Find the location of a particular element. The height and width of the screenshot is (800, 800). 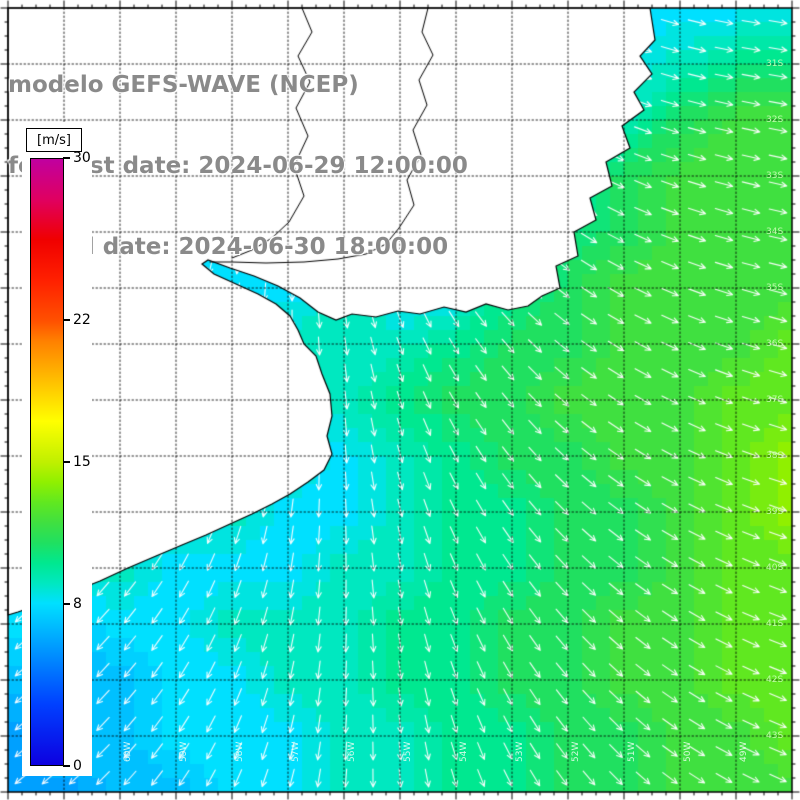

colorbar-gradient is located at coordinates (47, 462).